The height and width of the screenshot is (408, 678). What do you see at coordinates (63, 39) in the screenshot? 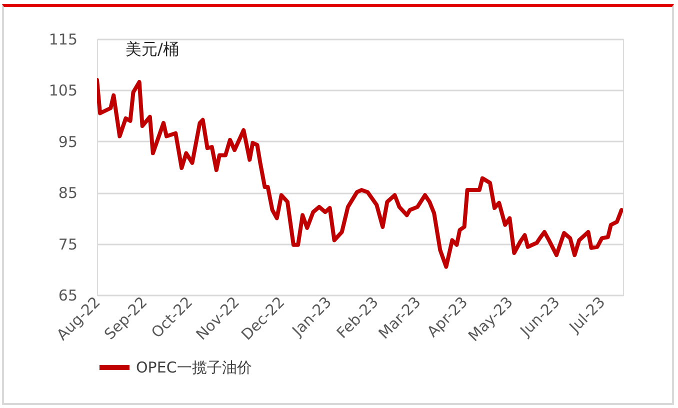
I see `y-tick-label: 115` at bounding box center [63, 39].